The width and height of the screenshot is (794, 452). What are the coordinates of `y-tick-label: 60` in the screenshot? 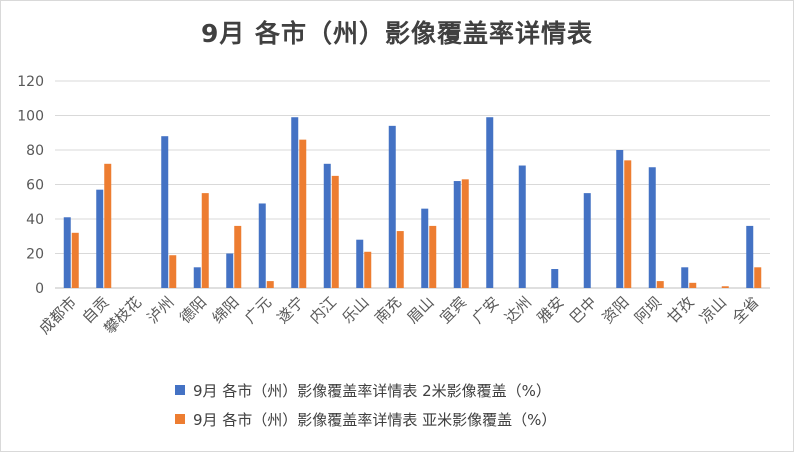 It's located at (35, 186).